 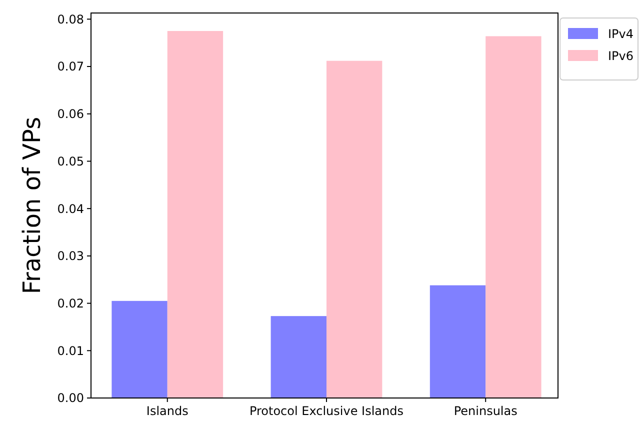 What do you see at coordinates (70, 161) in the screenshot?
I see `y-tick-label: 0.05` at bounding box center [70, 161].